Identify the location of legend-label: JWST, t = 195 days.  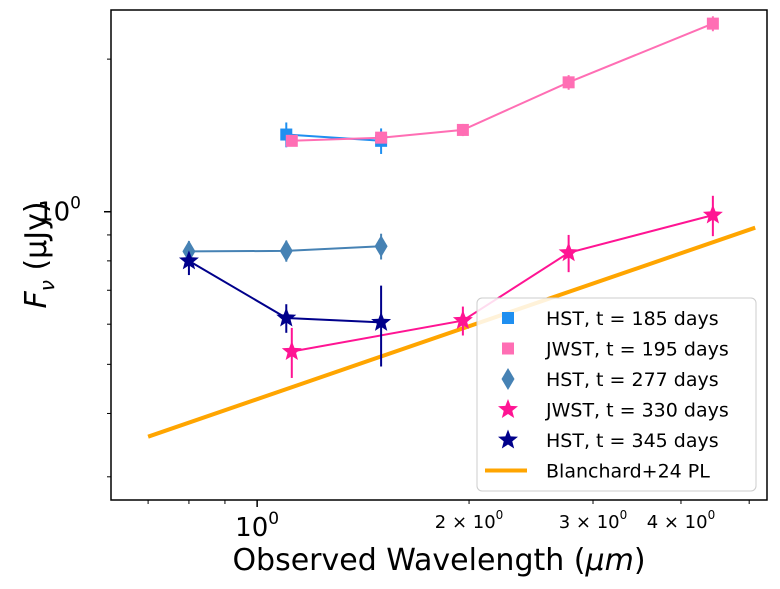
(637, 350).